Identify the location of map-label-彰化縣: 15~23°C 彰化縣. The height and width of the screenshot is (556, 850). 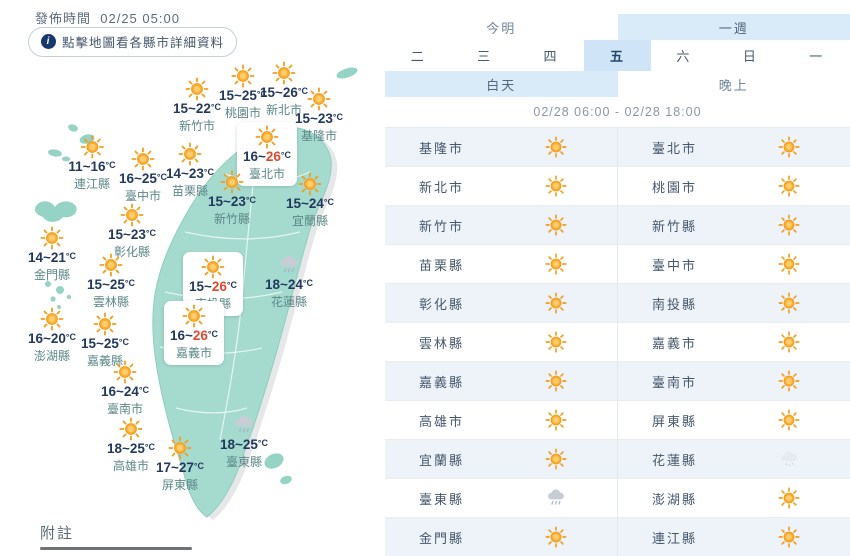
(132, 231).